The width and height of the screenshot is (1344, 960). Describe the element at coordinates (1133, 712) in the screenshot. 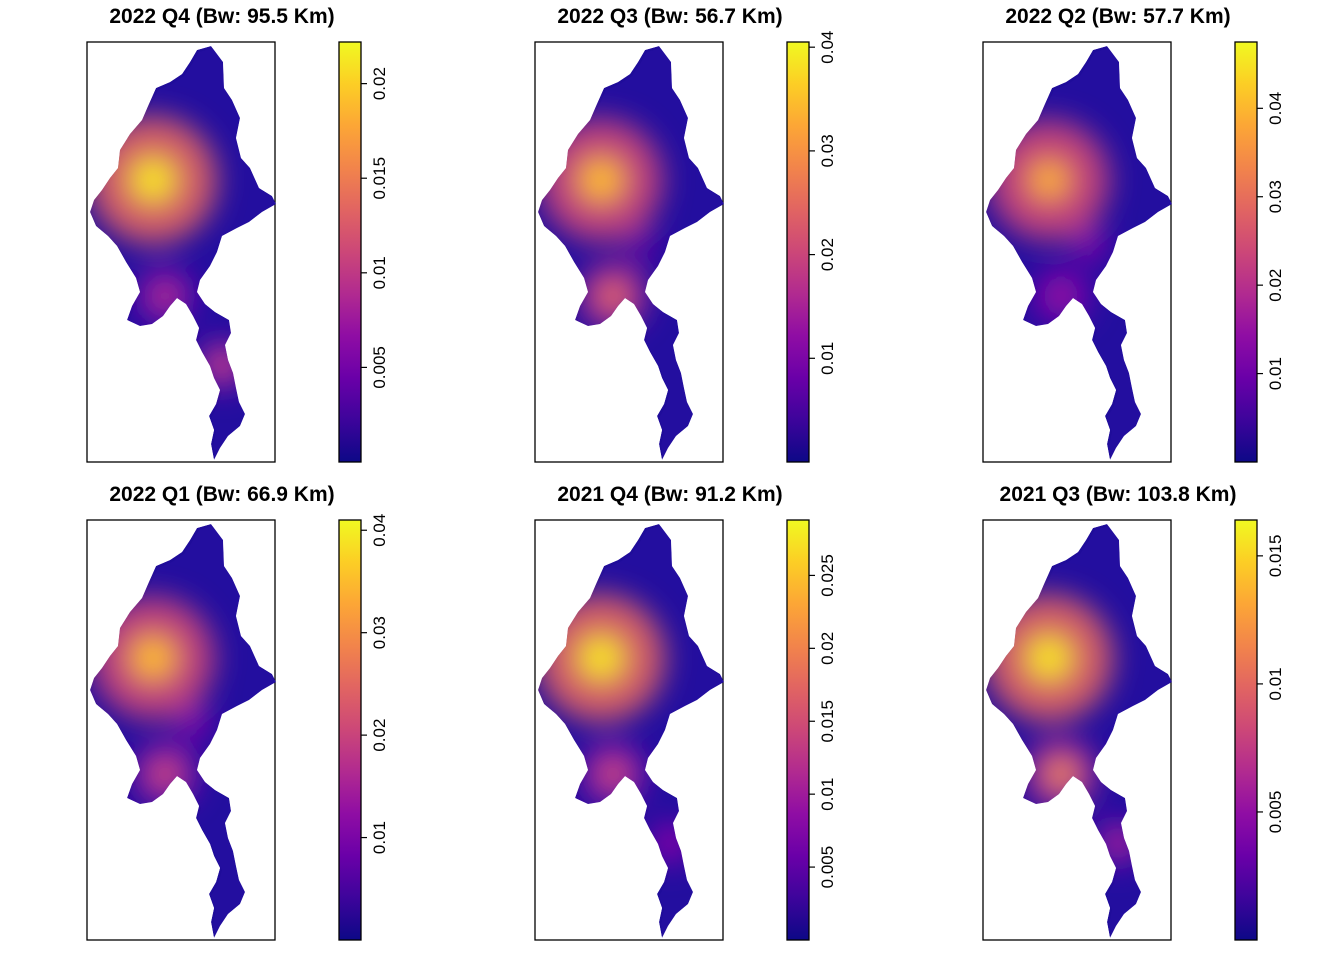

I see `map-panel: 2021 Q3 (Bw: 103.8 Km) 0.005 0.01 0.015` at that location.